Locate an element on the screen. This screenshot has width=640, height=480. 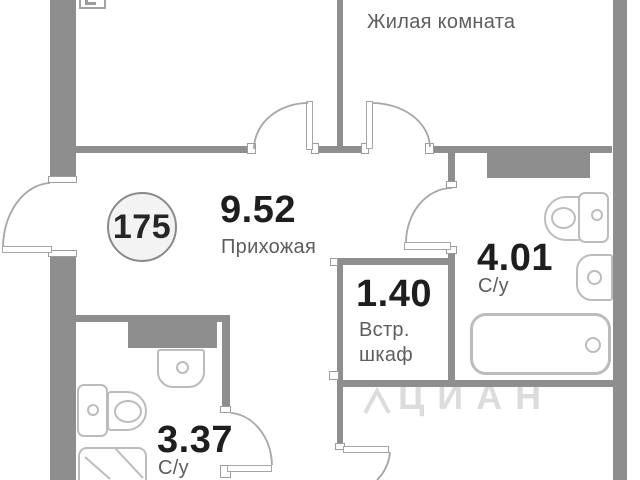
room-area-bath-right: 4.01 is located at coordinates (515, 258).